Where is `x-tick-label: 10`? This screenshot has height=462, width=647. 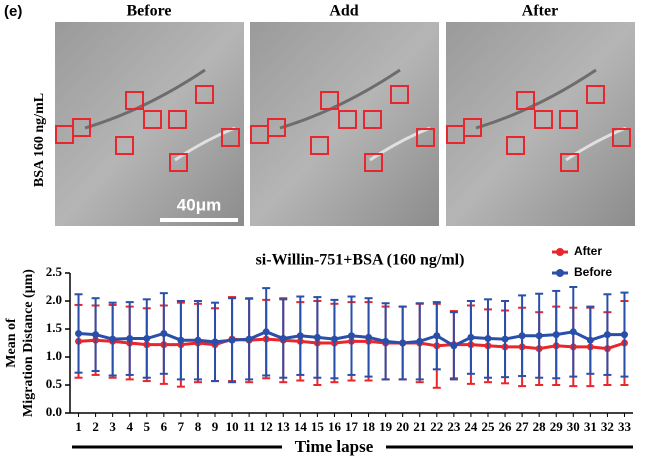
x-tick-label: 10 is located at coordinates (232, 426).